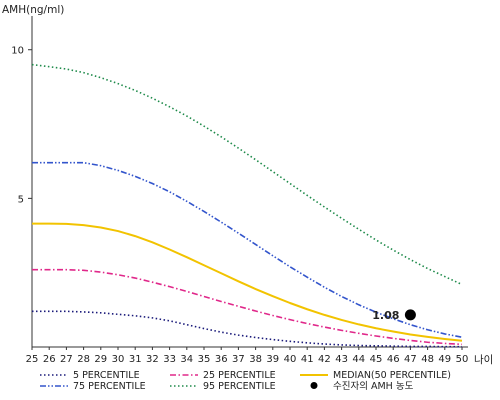 This screenshot has height=400, width=500. I want to click on x-tick-label: 43, so click(341, 359).